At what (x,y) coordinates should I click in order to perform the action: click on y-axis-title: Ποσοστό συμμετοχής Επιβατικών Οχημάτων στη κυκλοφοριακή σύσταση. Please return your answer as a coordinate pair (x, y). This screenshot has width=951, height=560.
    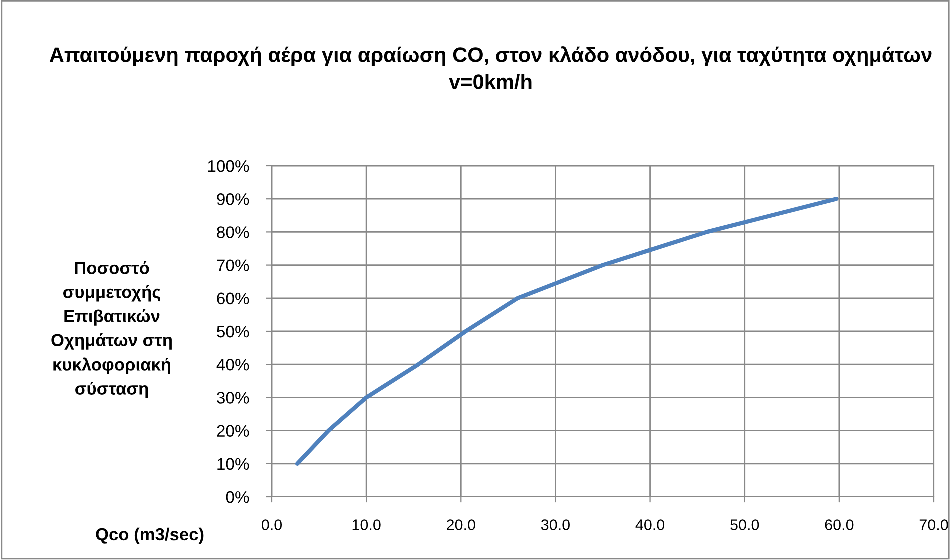
    Looking at the image, I should click on (112, 329).